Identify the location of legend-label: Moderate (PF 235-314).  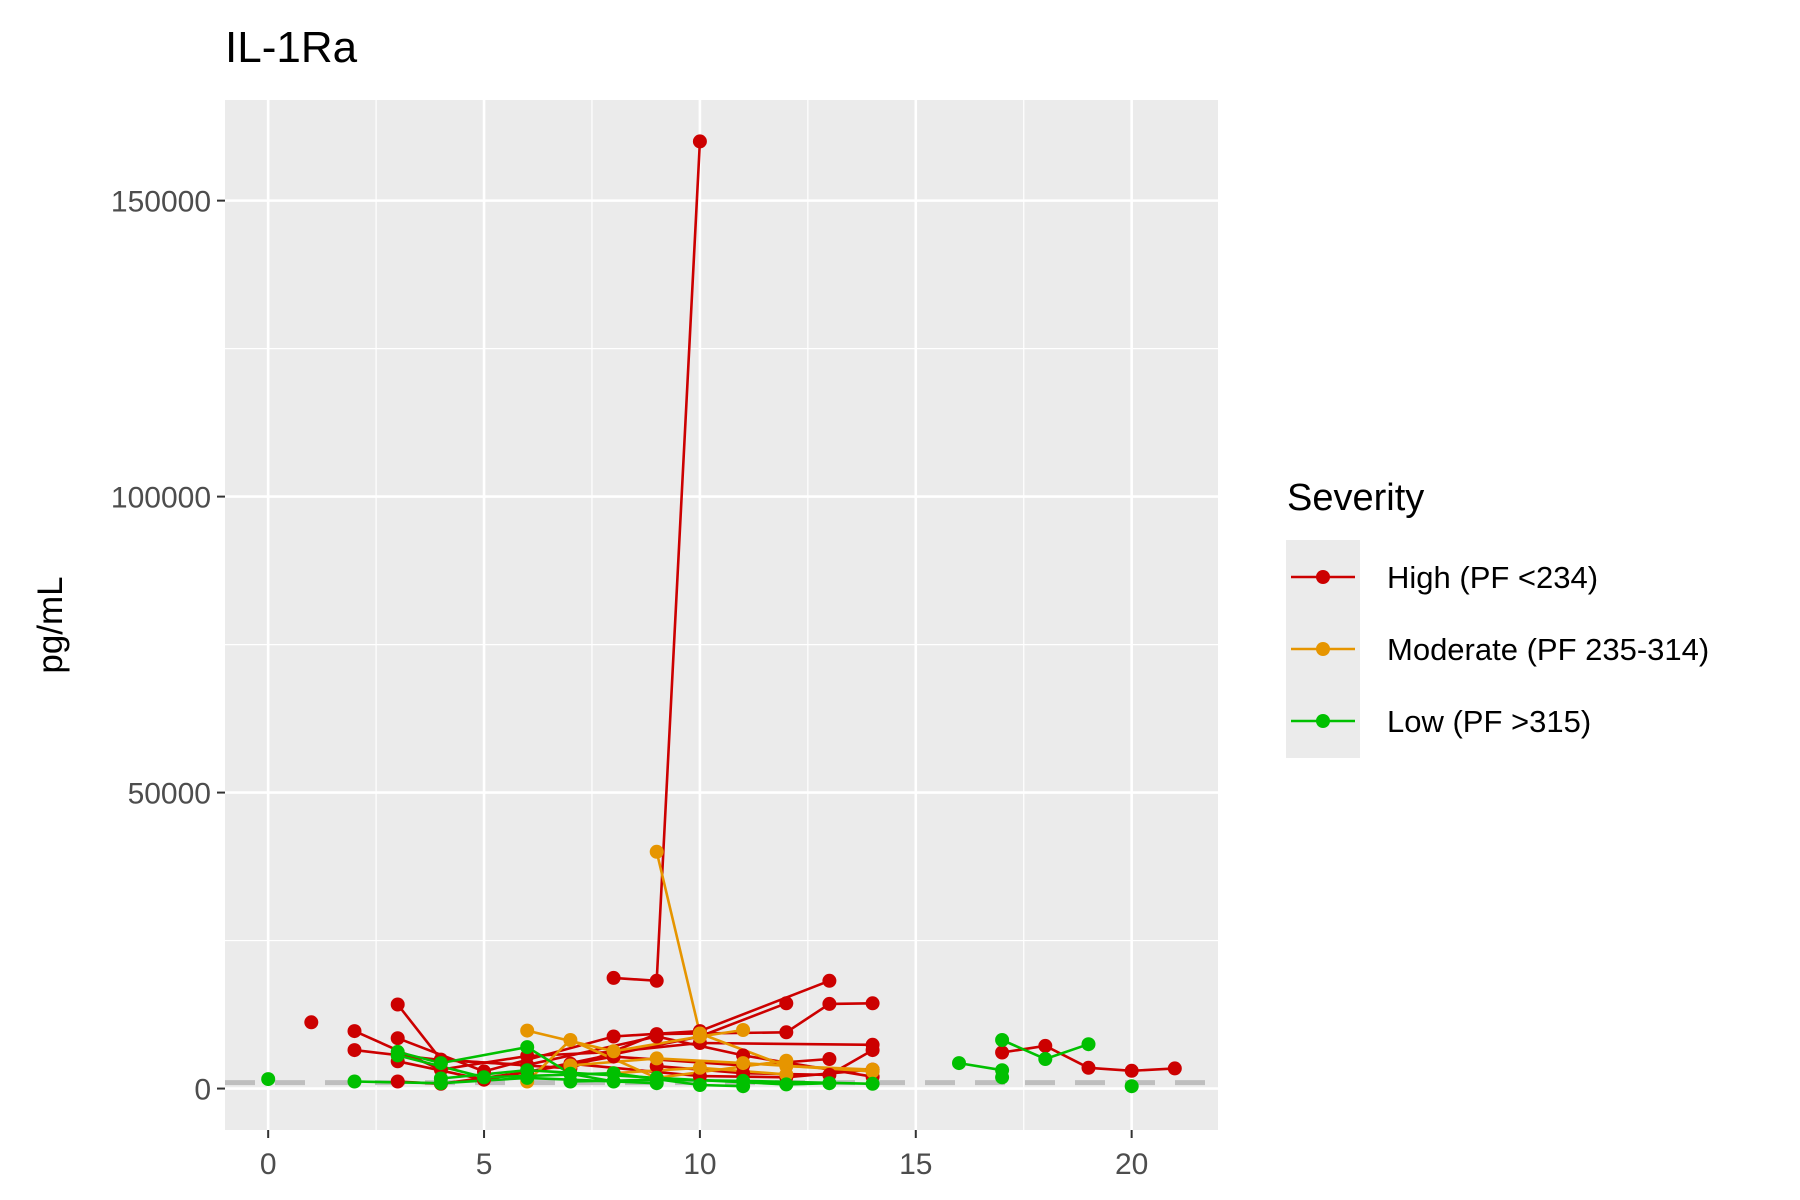
(1548, 649).